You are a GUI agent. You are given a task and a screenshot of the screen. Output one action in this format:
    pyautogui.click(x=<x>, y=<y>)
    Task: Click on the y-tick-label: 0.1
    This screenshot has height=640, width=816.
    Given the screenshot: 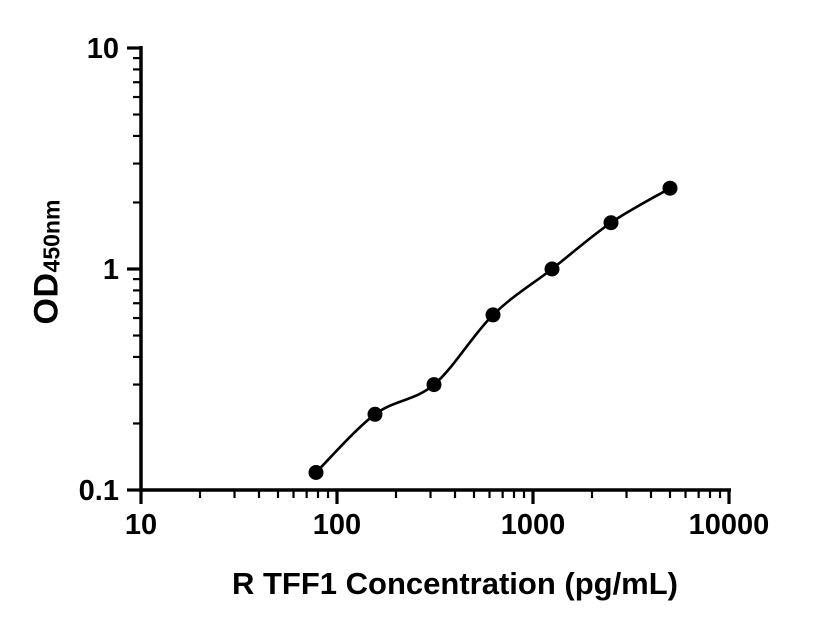 What is the action you would take?
    pyautogui.click(x=99, y=491)
    